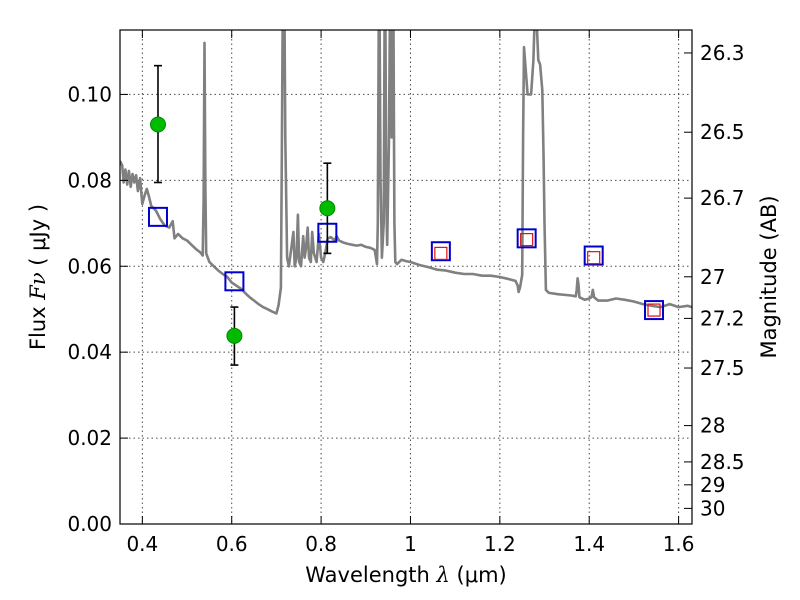  I want to click on y2-tick-label: 27.5, so click(722, 368).